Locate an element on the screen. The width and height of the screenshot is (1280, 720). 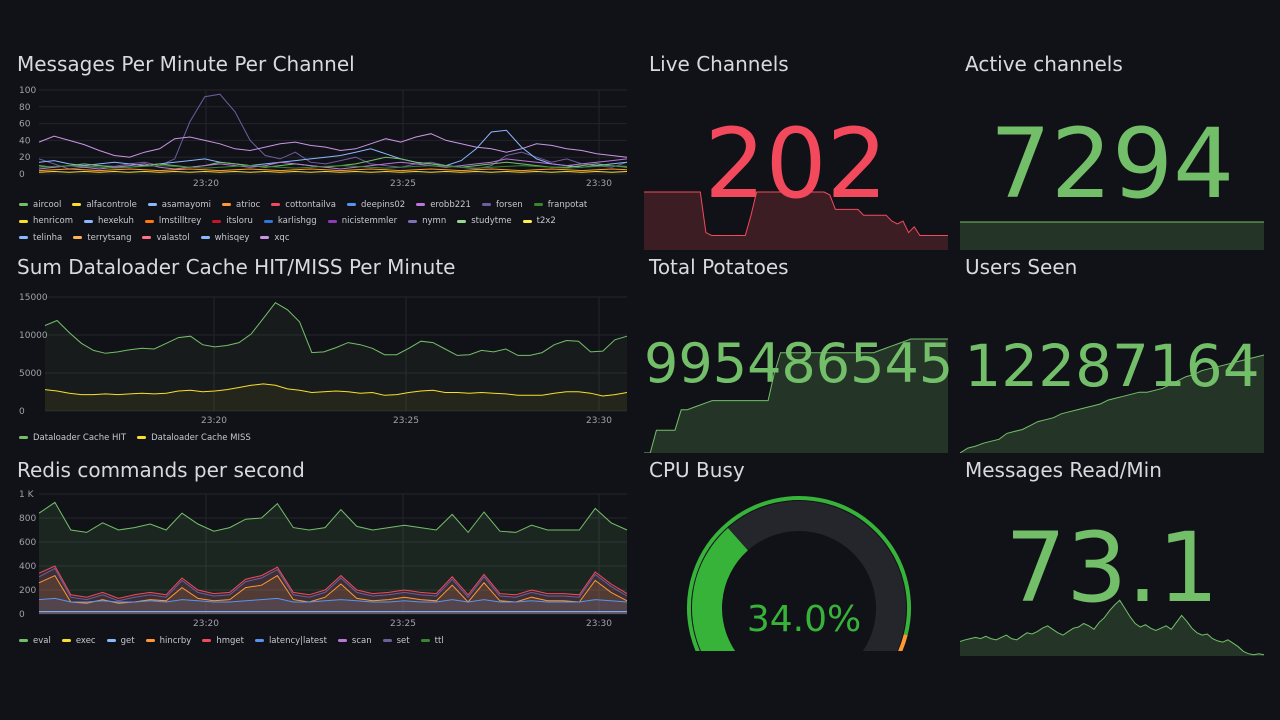
legend-item: xqc is located at coordinates (275, 238).